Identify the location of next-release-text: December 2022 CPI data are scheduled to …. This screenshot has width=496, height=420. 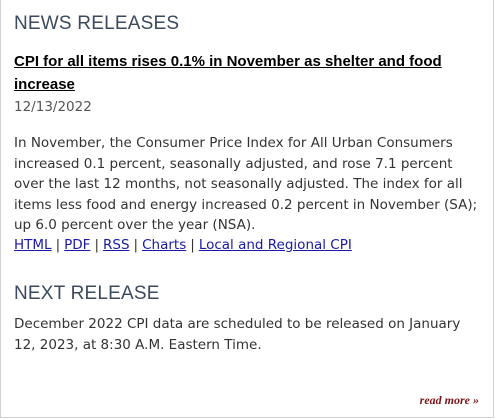
(237, 334).